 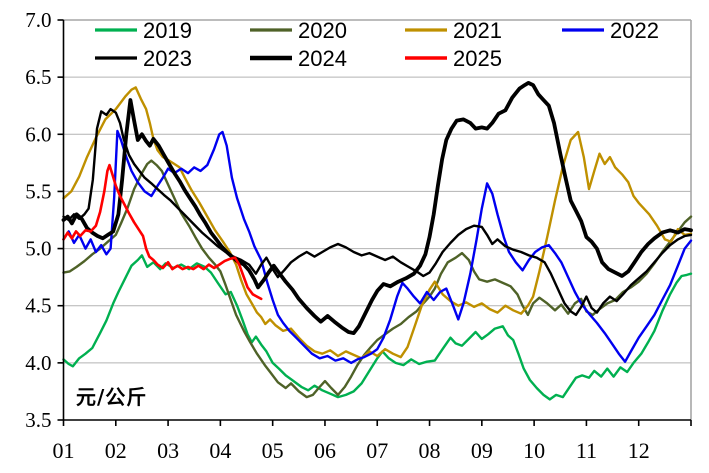 What do you see at coordinates (38, 20) in the screenshot?
I see `y-tick-label: 7.0` at bounding box center [38, 20].